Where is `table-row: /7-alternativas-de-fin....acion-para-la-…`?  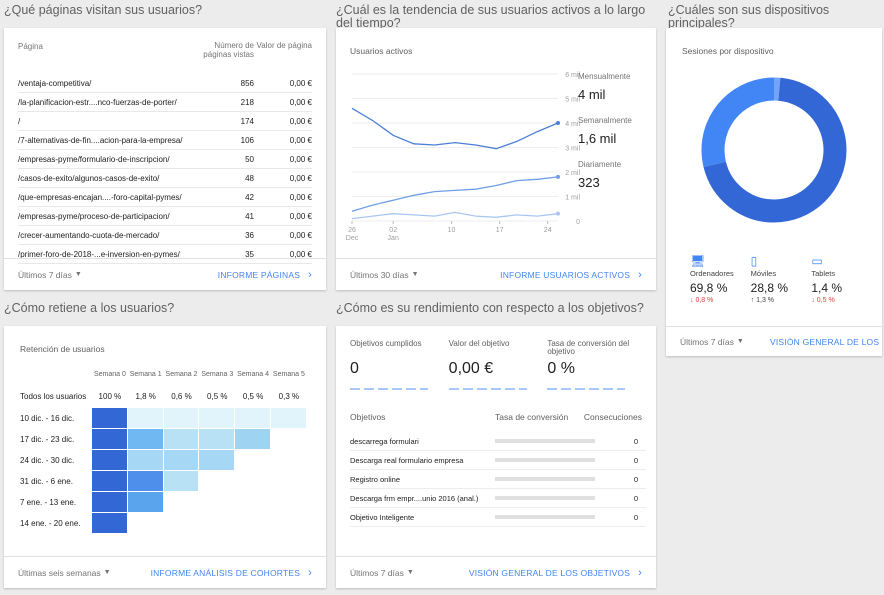
table-row: /7-alternativas-de-fin....acion-para-la-… is located at coordinates (165, 140).